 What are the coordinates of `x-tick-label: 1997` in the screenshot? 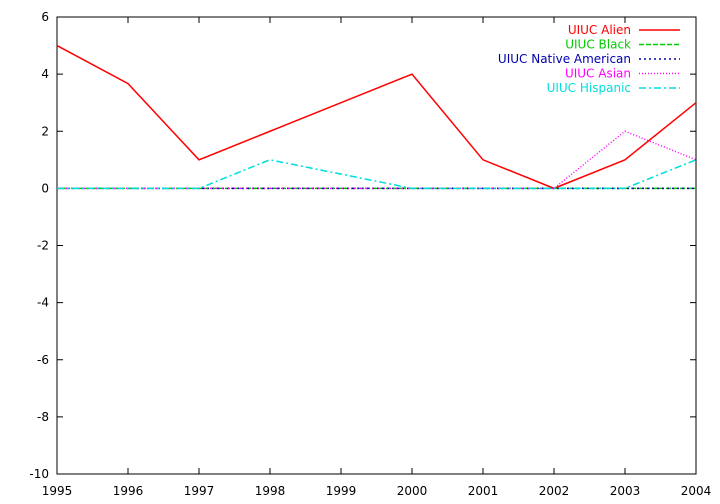 It's located at (199, 491).